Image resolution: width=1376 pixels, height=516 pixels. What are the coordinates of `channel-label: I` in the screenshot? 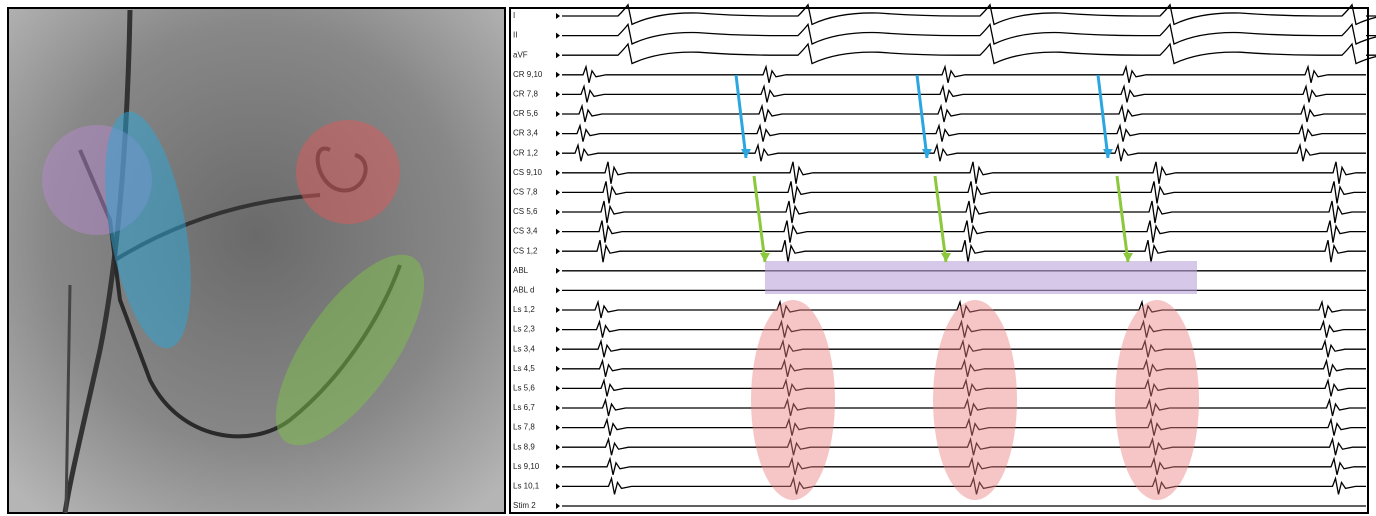 It's located at (514, 15).